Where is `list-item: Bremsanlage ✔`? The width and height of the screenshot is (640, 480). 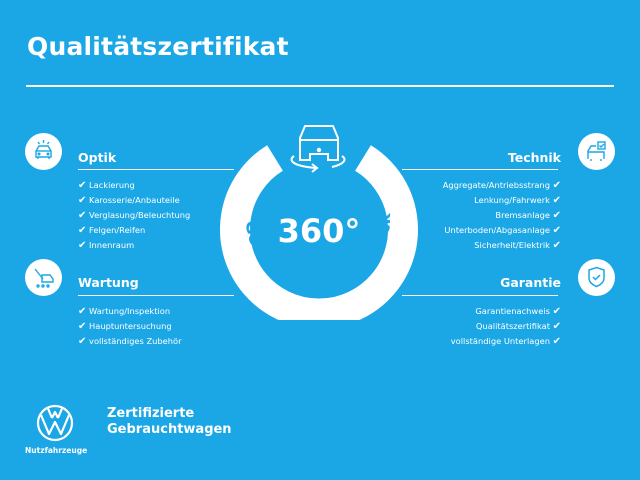 list-item: Bremsanlage ✔ is located at coordinates (528, 215).